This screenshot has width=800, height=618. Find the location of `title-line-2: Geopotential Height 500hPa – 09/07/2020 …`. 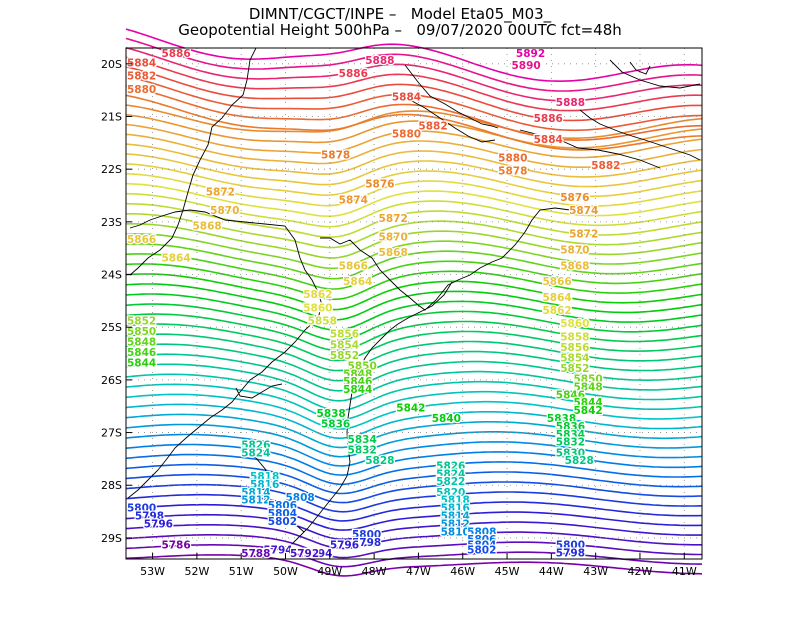

title-line-2: Geopotential Height 500hPa – 09/07/2020 … is located at coordinates (400, 30).